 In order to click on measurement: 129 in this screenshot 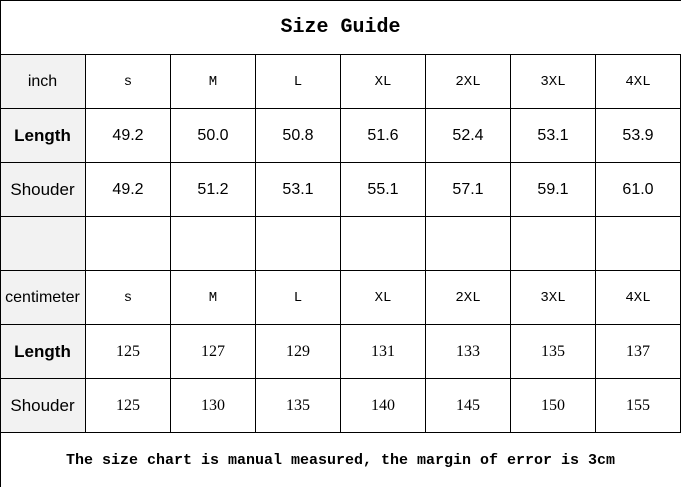, I will do `click(298, 352)`.